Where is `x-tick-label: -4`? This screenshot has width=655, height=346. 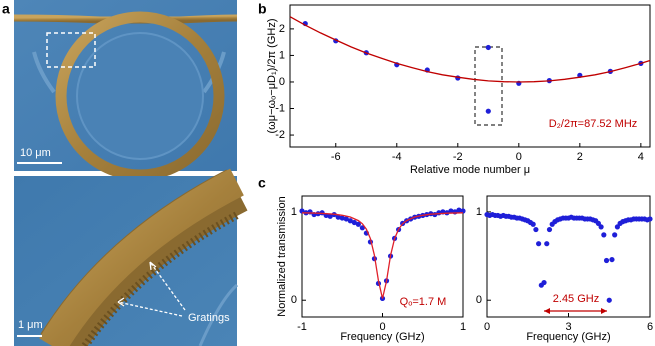
x-tick-label: -4 is located at coordinates (397, 157).